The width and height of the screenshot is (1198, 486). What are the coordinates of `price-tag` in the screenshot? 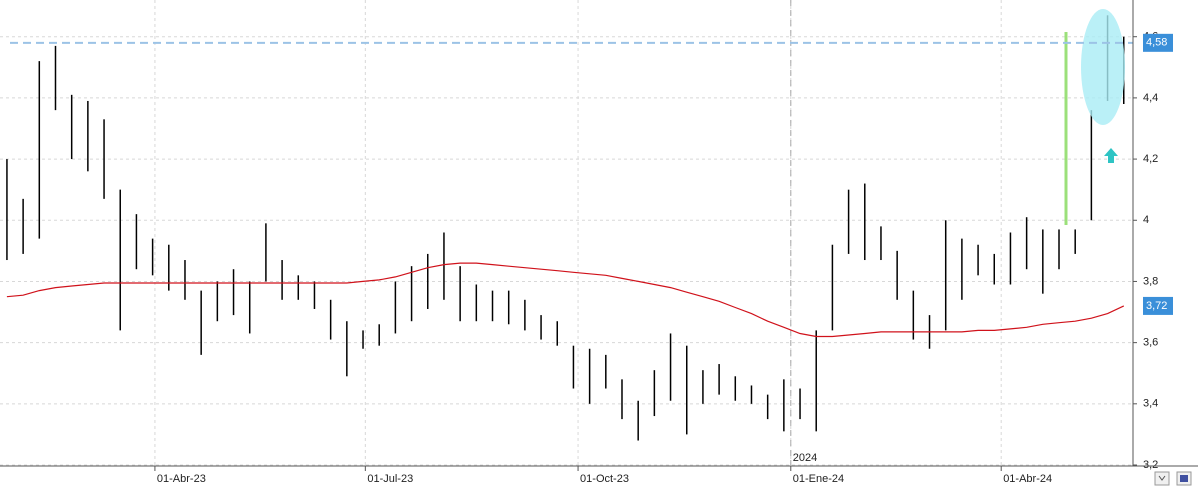 It's located at (1158, 42).